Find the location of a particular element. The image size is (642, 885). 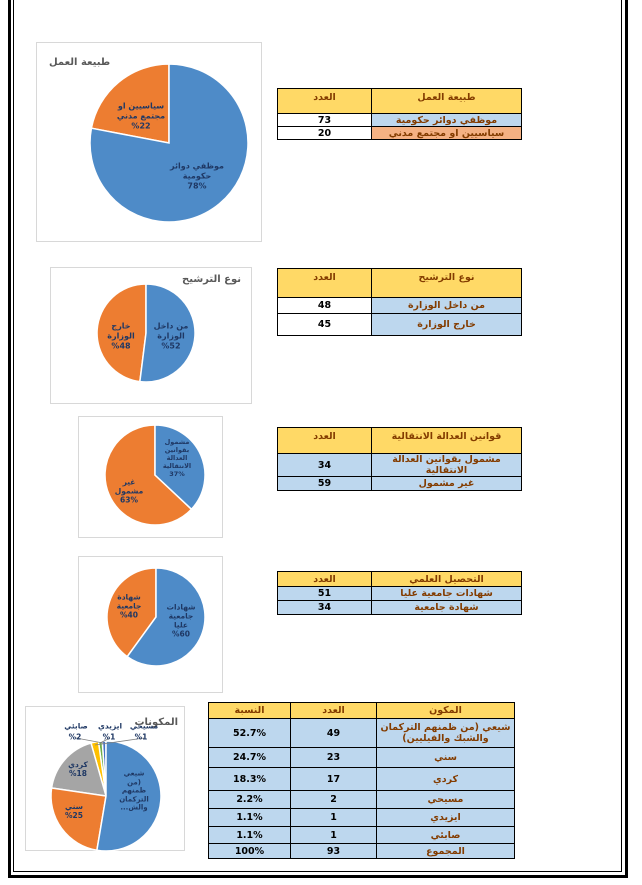

table-row: موظفي دوائر حكومية 73 is located at coordinates (399, 120).